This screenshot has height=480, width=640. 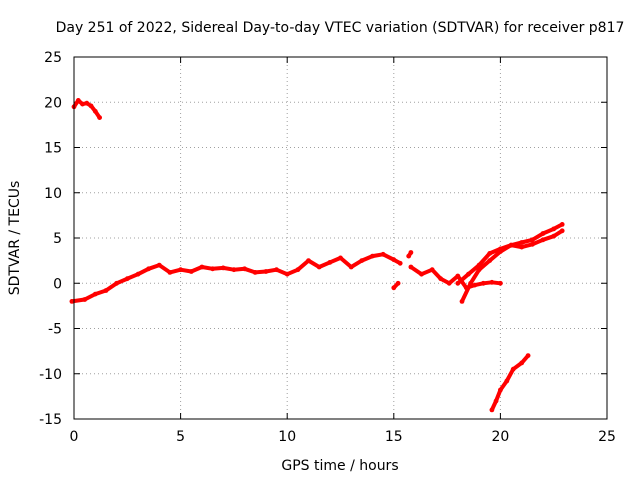 I want to click on y-tick-label: -5, so click(x=55, y=330).